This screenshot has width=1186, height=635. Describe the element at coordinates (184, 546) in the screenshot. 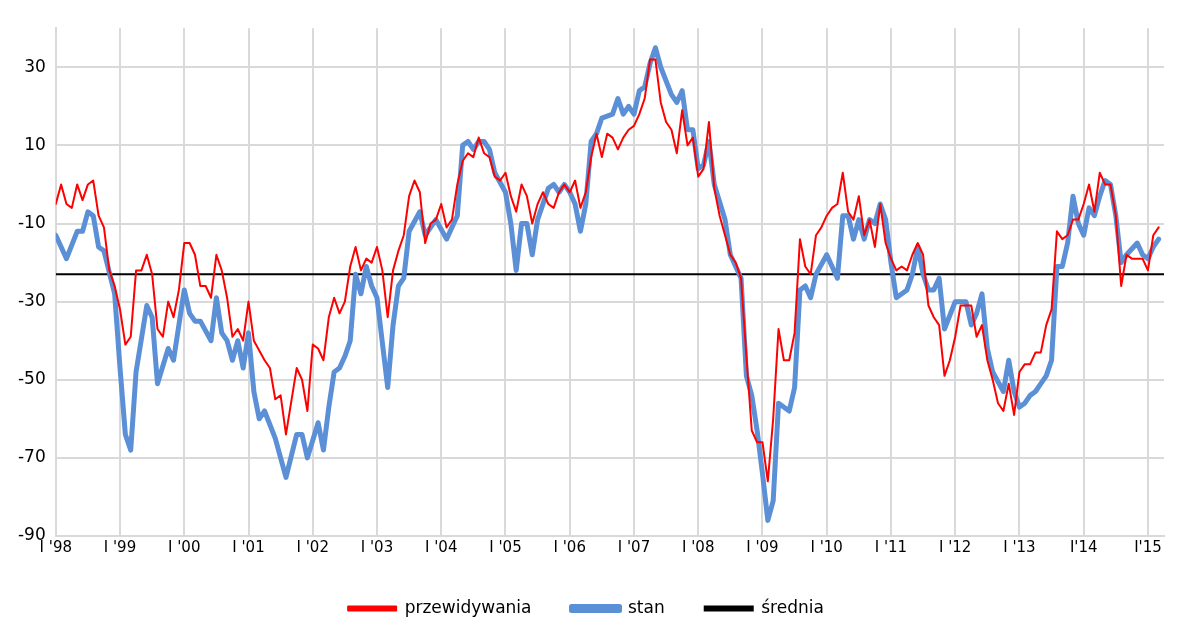

I see `x-tick-label: I '00` at that location.